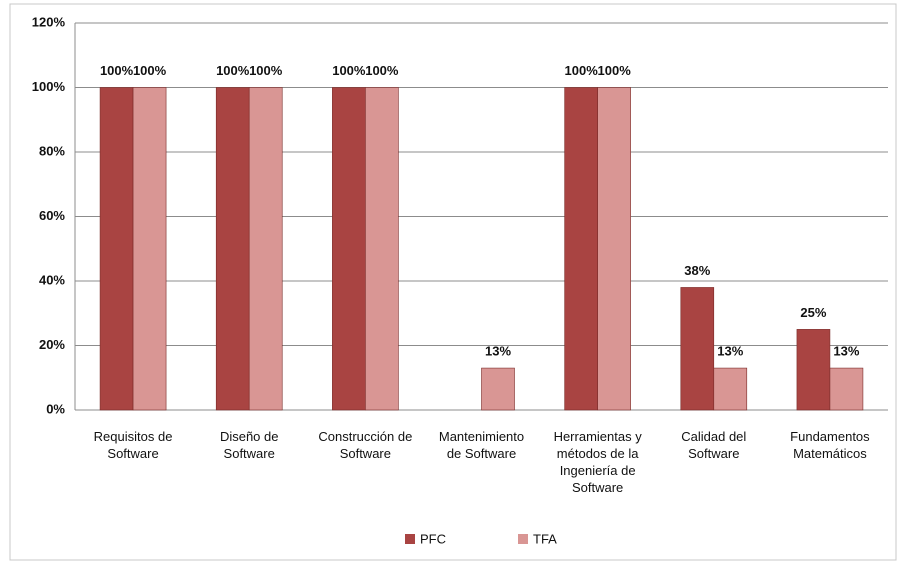 The width and height of the screenshot is (899, 564). What do you see at coordinates (52, 279) in the screenshot?
I see `y-tick-label: 40%` at bounding box center [52, 279].